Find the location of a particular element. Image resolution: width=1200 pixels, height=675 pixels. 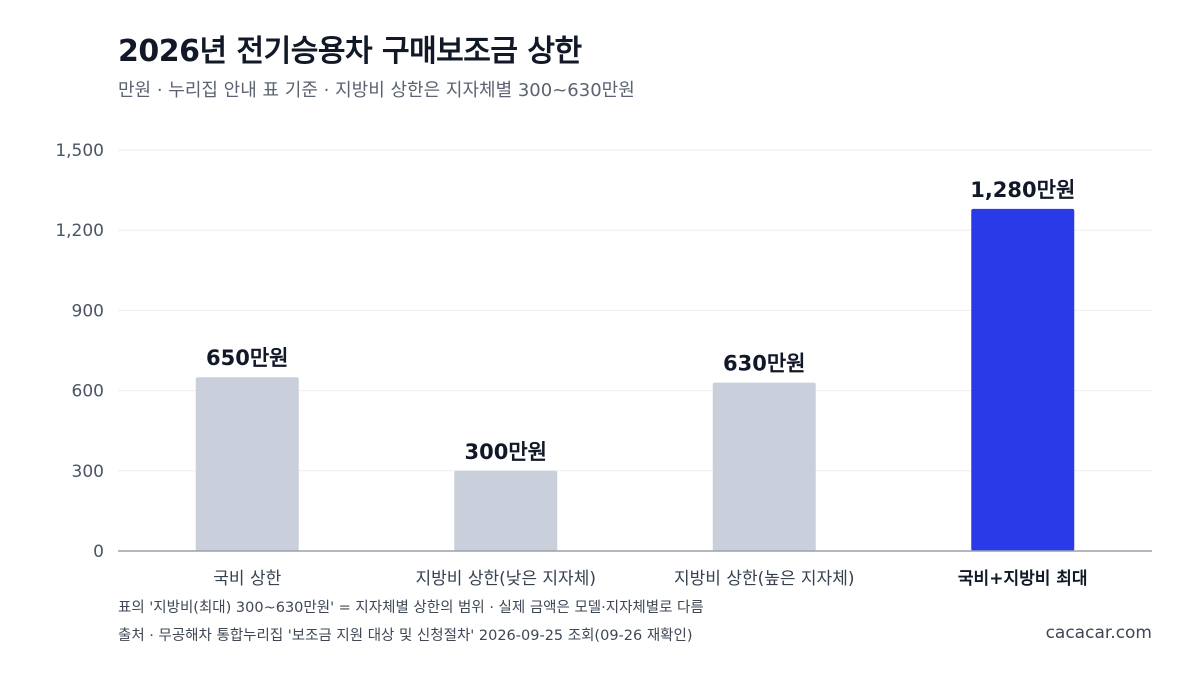

brand-credit: cacacar.com is located at coordinates (1098, 633).